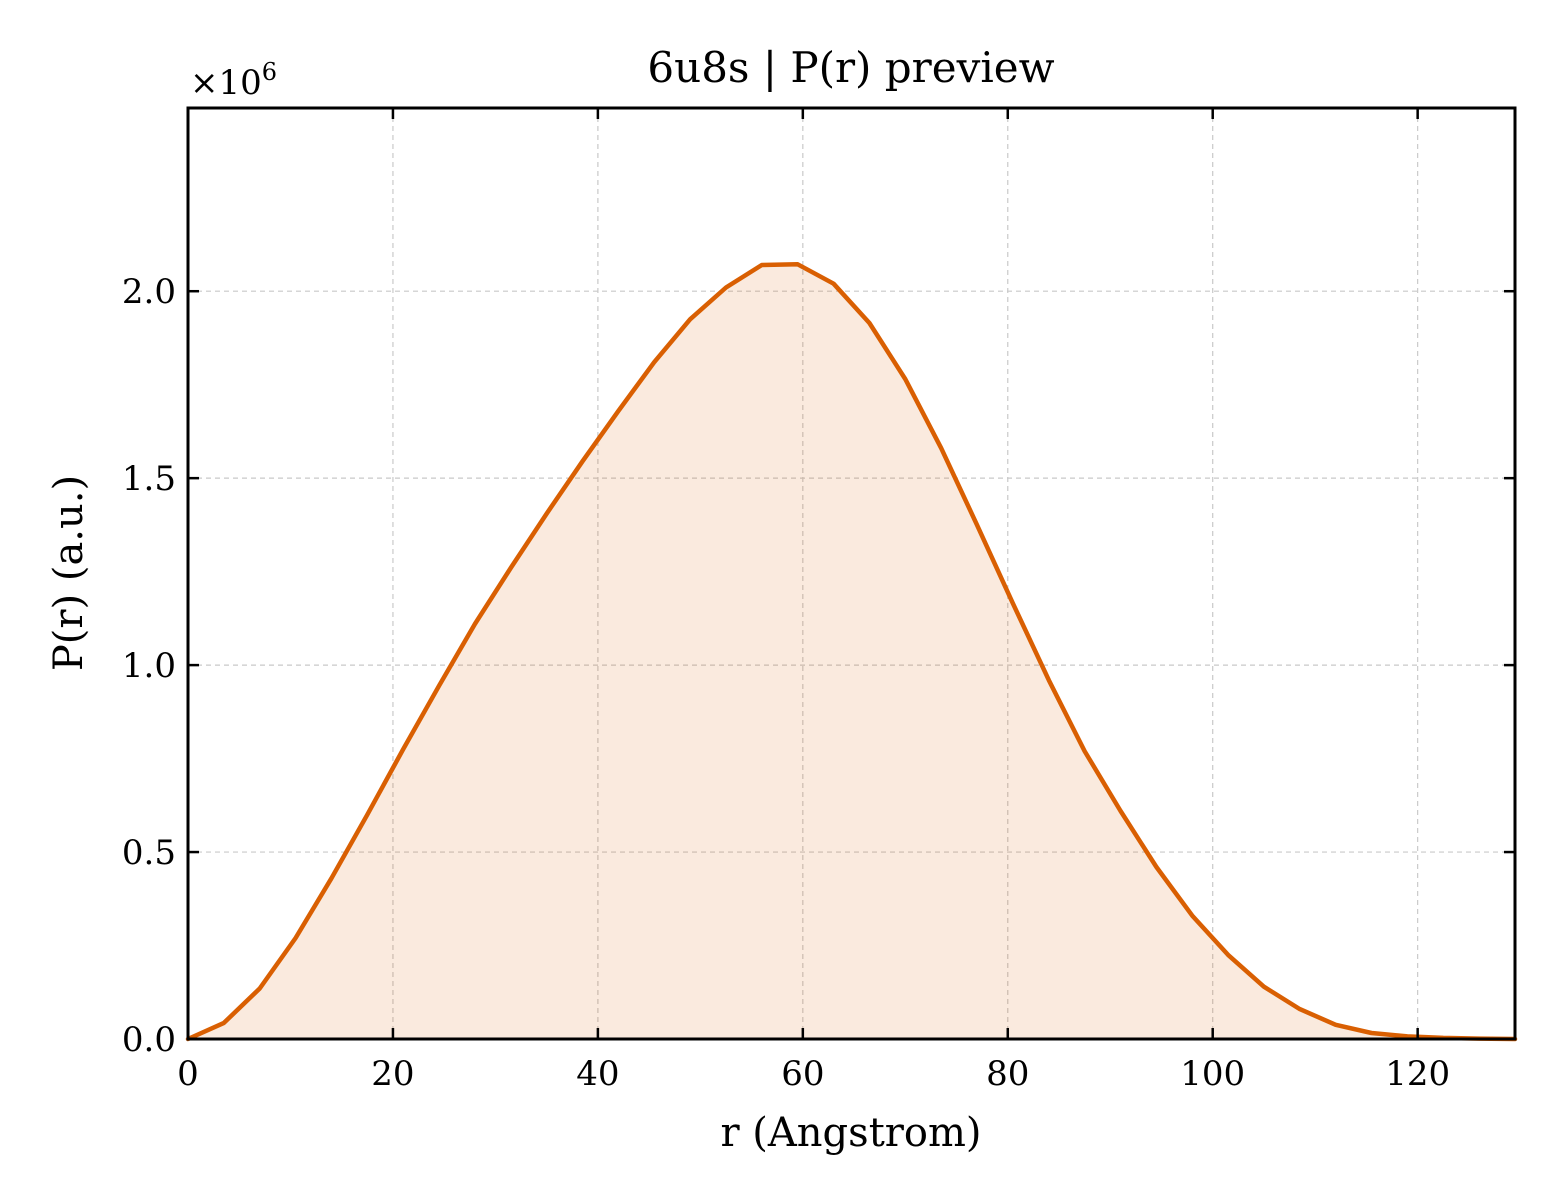 The image size is (1560, 1200). What do you see at coordinates (1417, 1074) in the screenshot?
I see `x-tick-label: 120` at bounding box center [1417, 1074].